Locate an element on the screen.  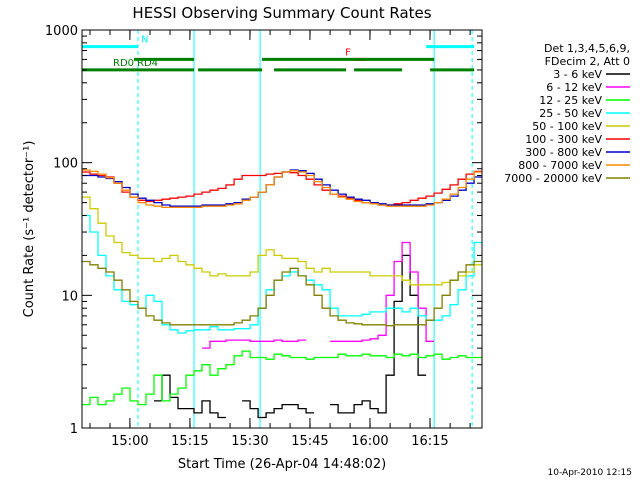
y-axis-label: Count Rate (s⁻¹ detector⁻¹) is located at coordinates (29, 229).